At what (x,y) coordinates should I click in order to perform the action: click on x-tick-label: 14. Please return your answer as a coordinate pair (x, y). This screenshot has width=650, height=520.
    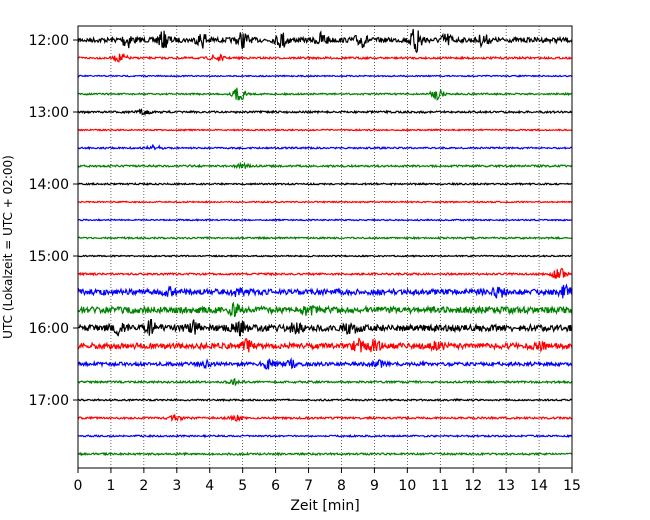
    Looking at the image, I should click on (539, 486).